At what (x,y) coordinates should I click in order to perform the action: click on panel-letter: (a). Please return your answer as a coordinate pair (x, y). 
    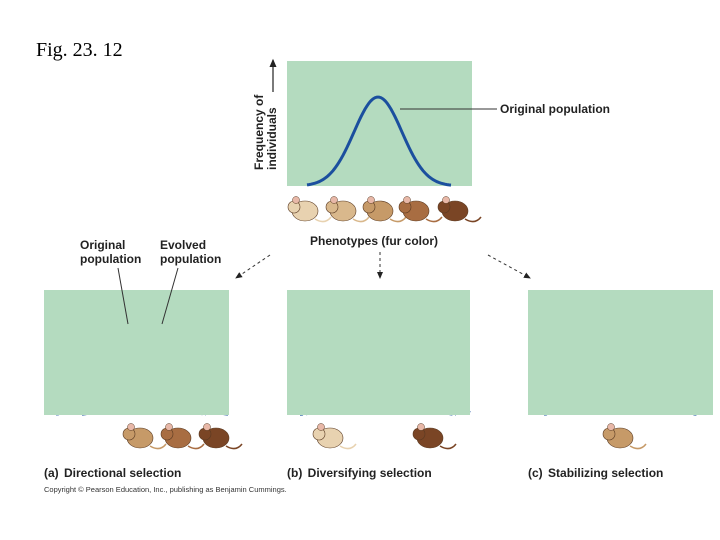
    Looking at the image, I should click on (51, 473).